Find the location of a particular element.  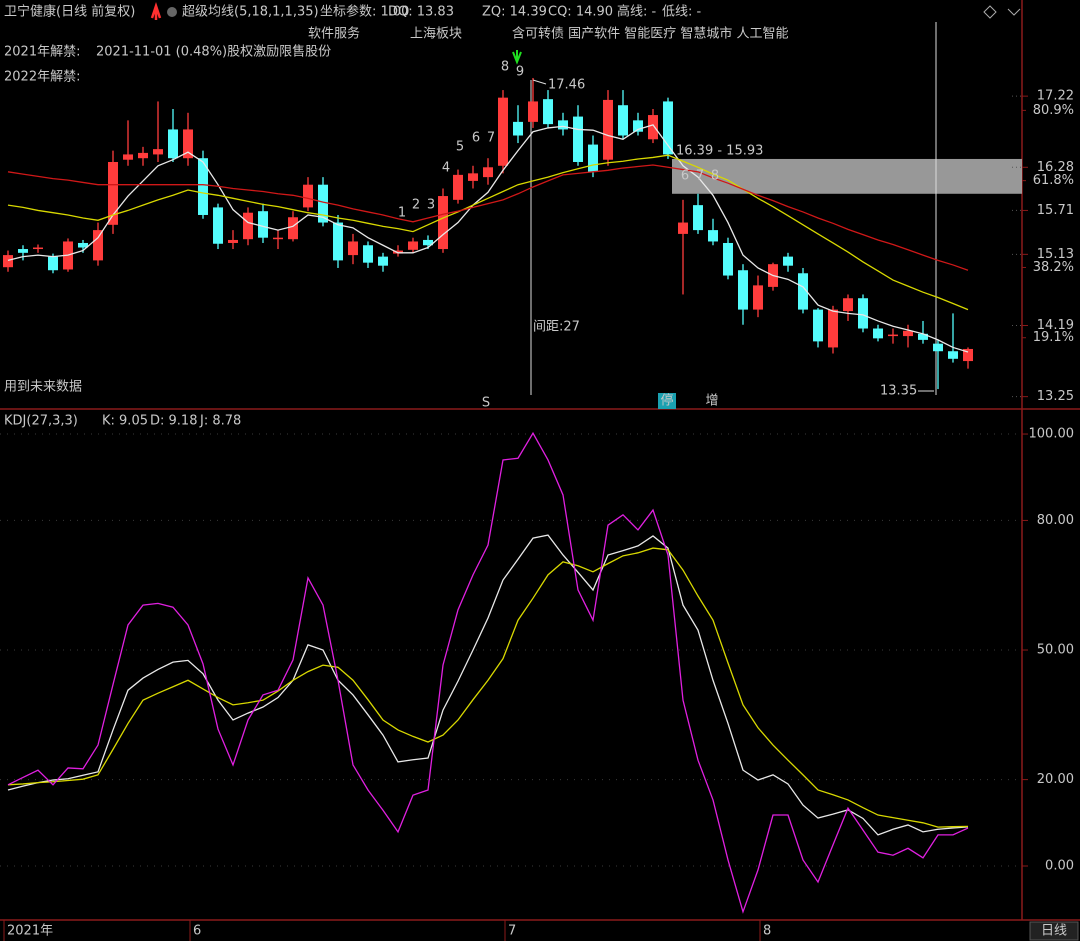

param: 高线: - is located at coordinates (637, 12).